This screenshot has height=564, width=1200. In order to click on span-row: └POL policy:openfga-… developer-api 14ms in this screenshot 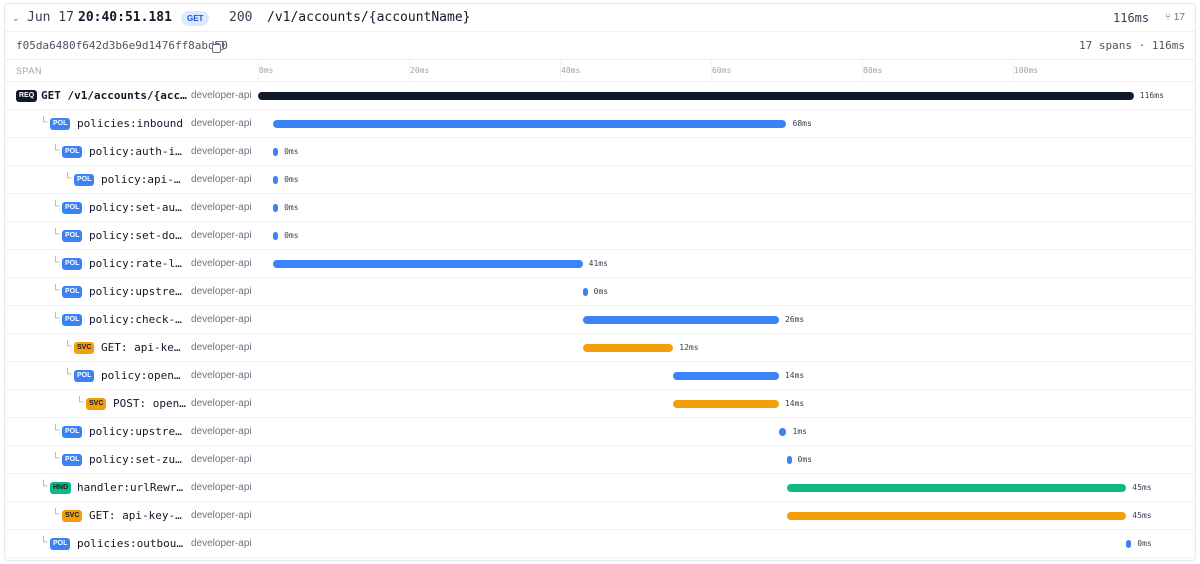, I will do `click(600, 376)`.